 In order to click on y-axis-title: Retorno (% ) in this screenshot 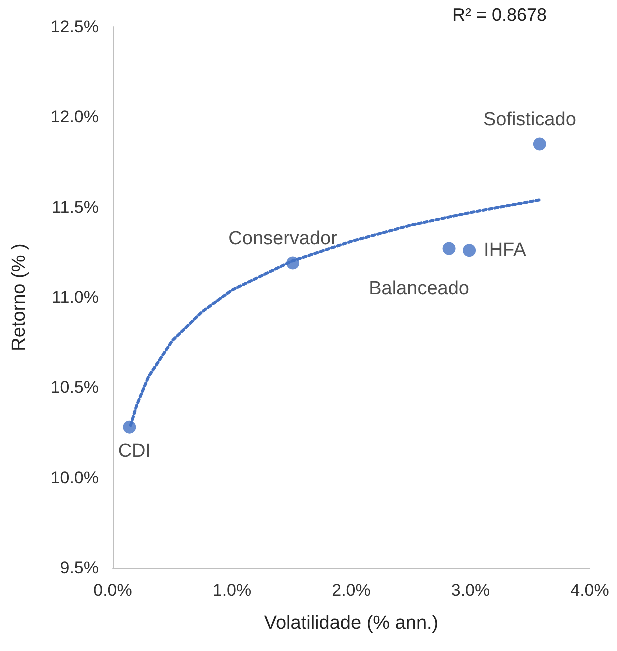, I will do `click(19, 298)`.